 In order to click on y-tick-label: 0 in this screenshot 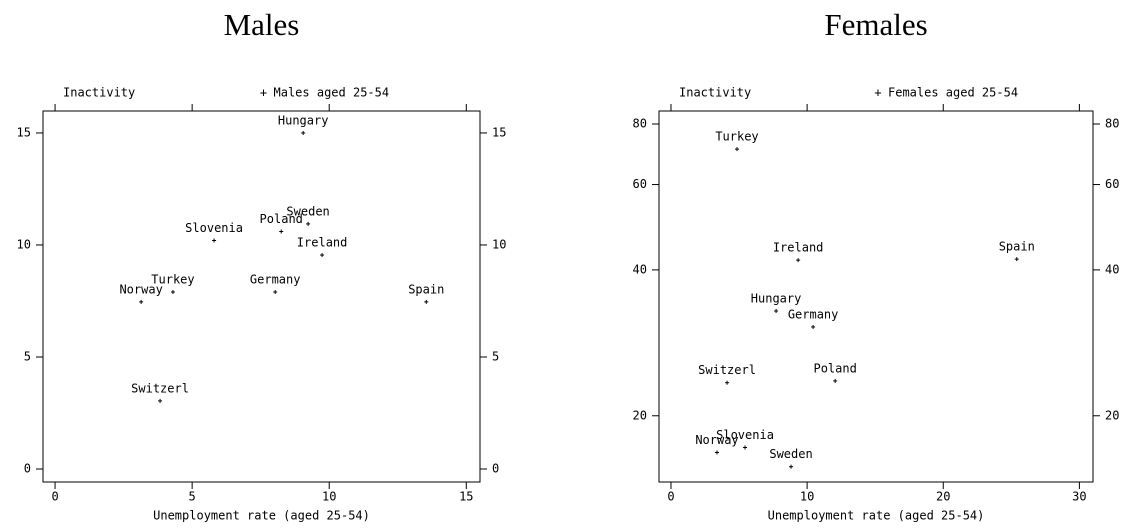, I will do `click(27, 469)`.